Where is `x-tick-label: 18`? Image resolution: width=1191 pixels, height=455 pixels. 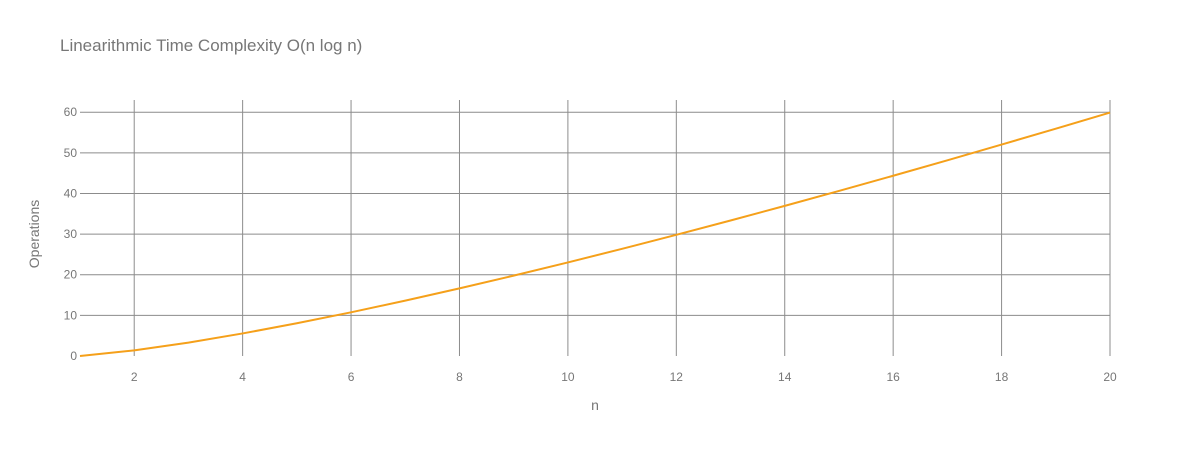
x-tick-label: 18 is located at coordinates (1002, 377).